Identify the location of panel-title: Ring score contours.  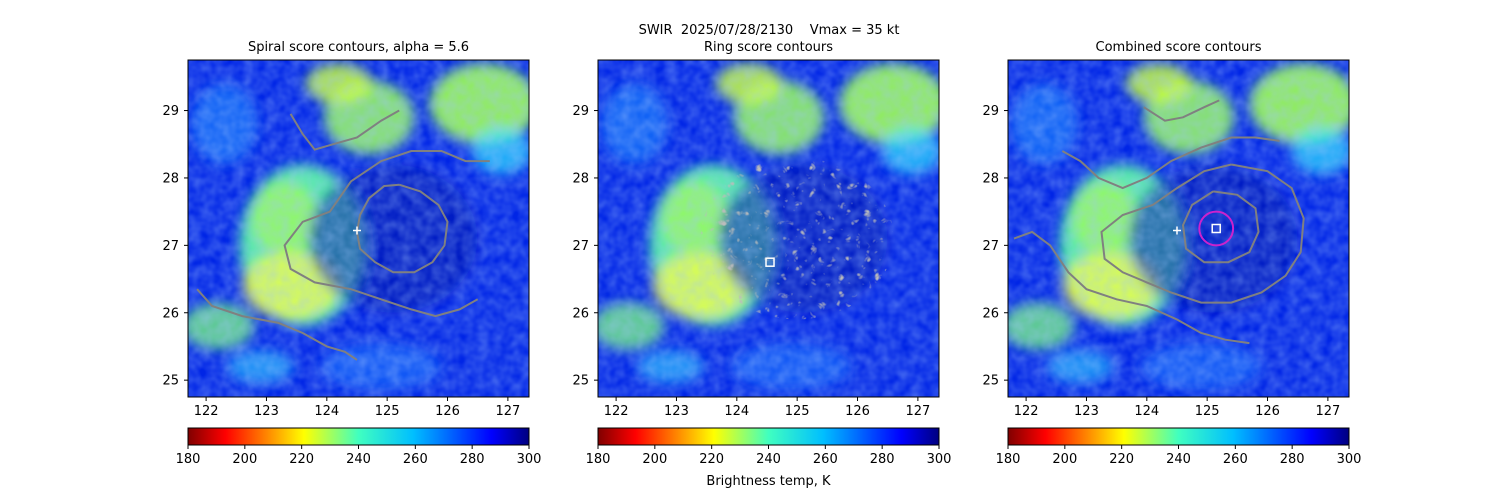
(768, 47).